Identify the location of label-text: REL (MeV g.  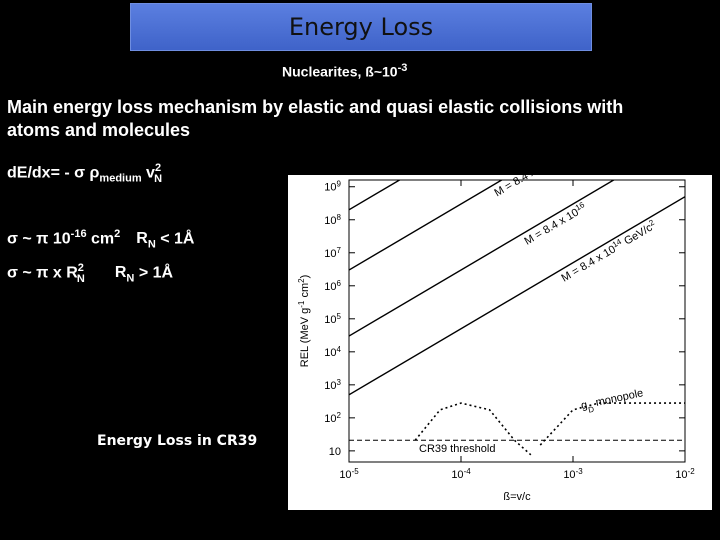
(305, 338).